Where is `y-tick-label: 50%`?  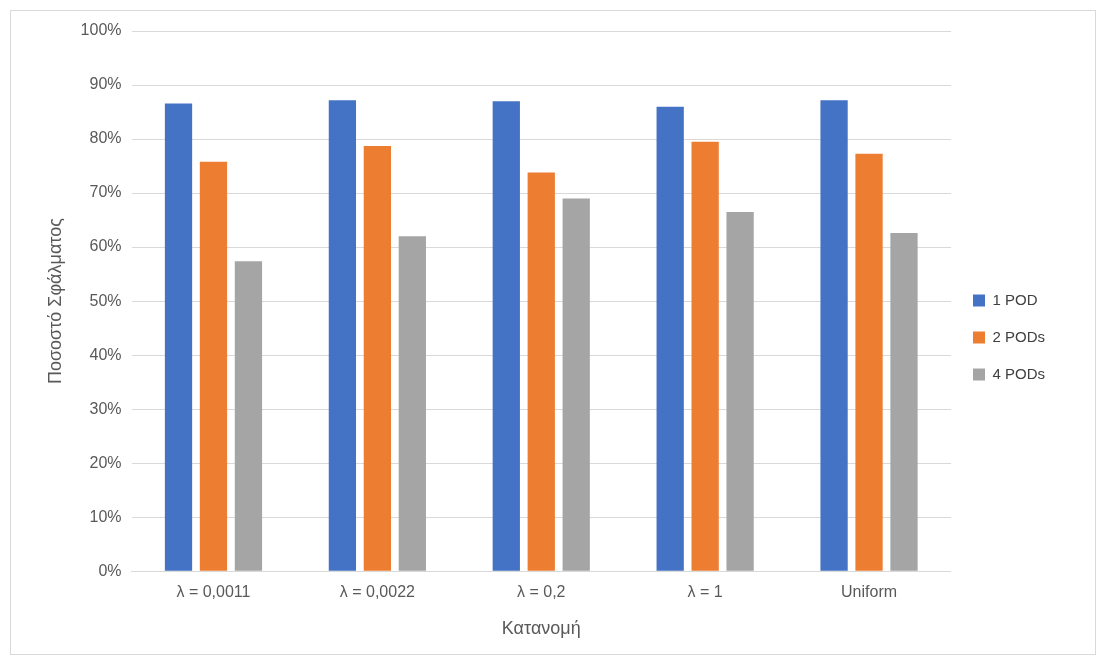 y-tick-label: 50% is located at coordinates (105, 300).